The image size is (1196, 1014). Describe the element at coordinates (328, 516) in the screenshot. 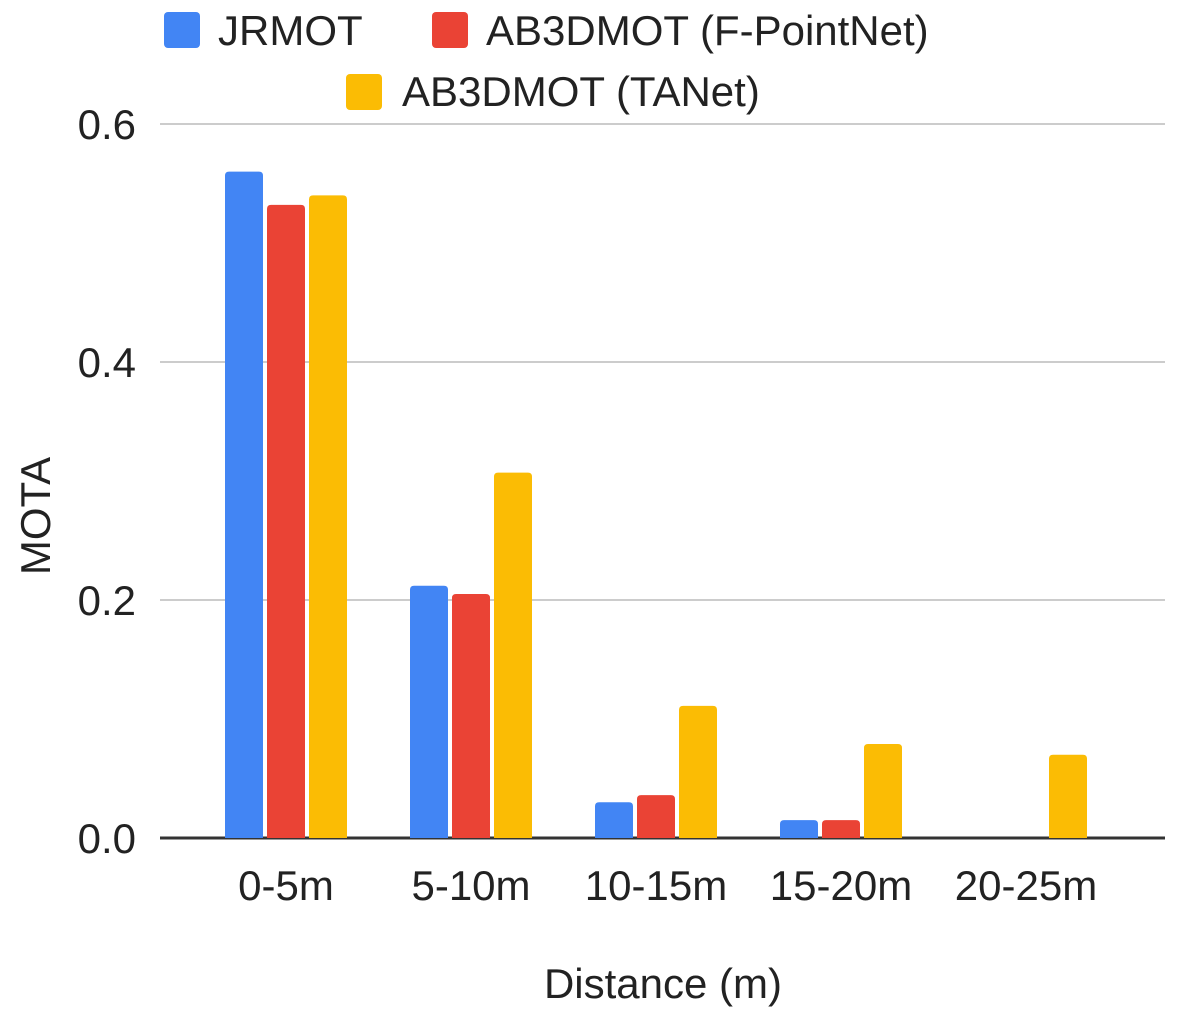

I see `bar-0-5m-ab3dmot-tanet-` at that location.